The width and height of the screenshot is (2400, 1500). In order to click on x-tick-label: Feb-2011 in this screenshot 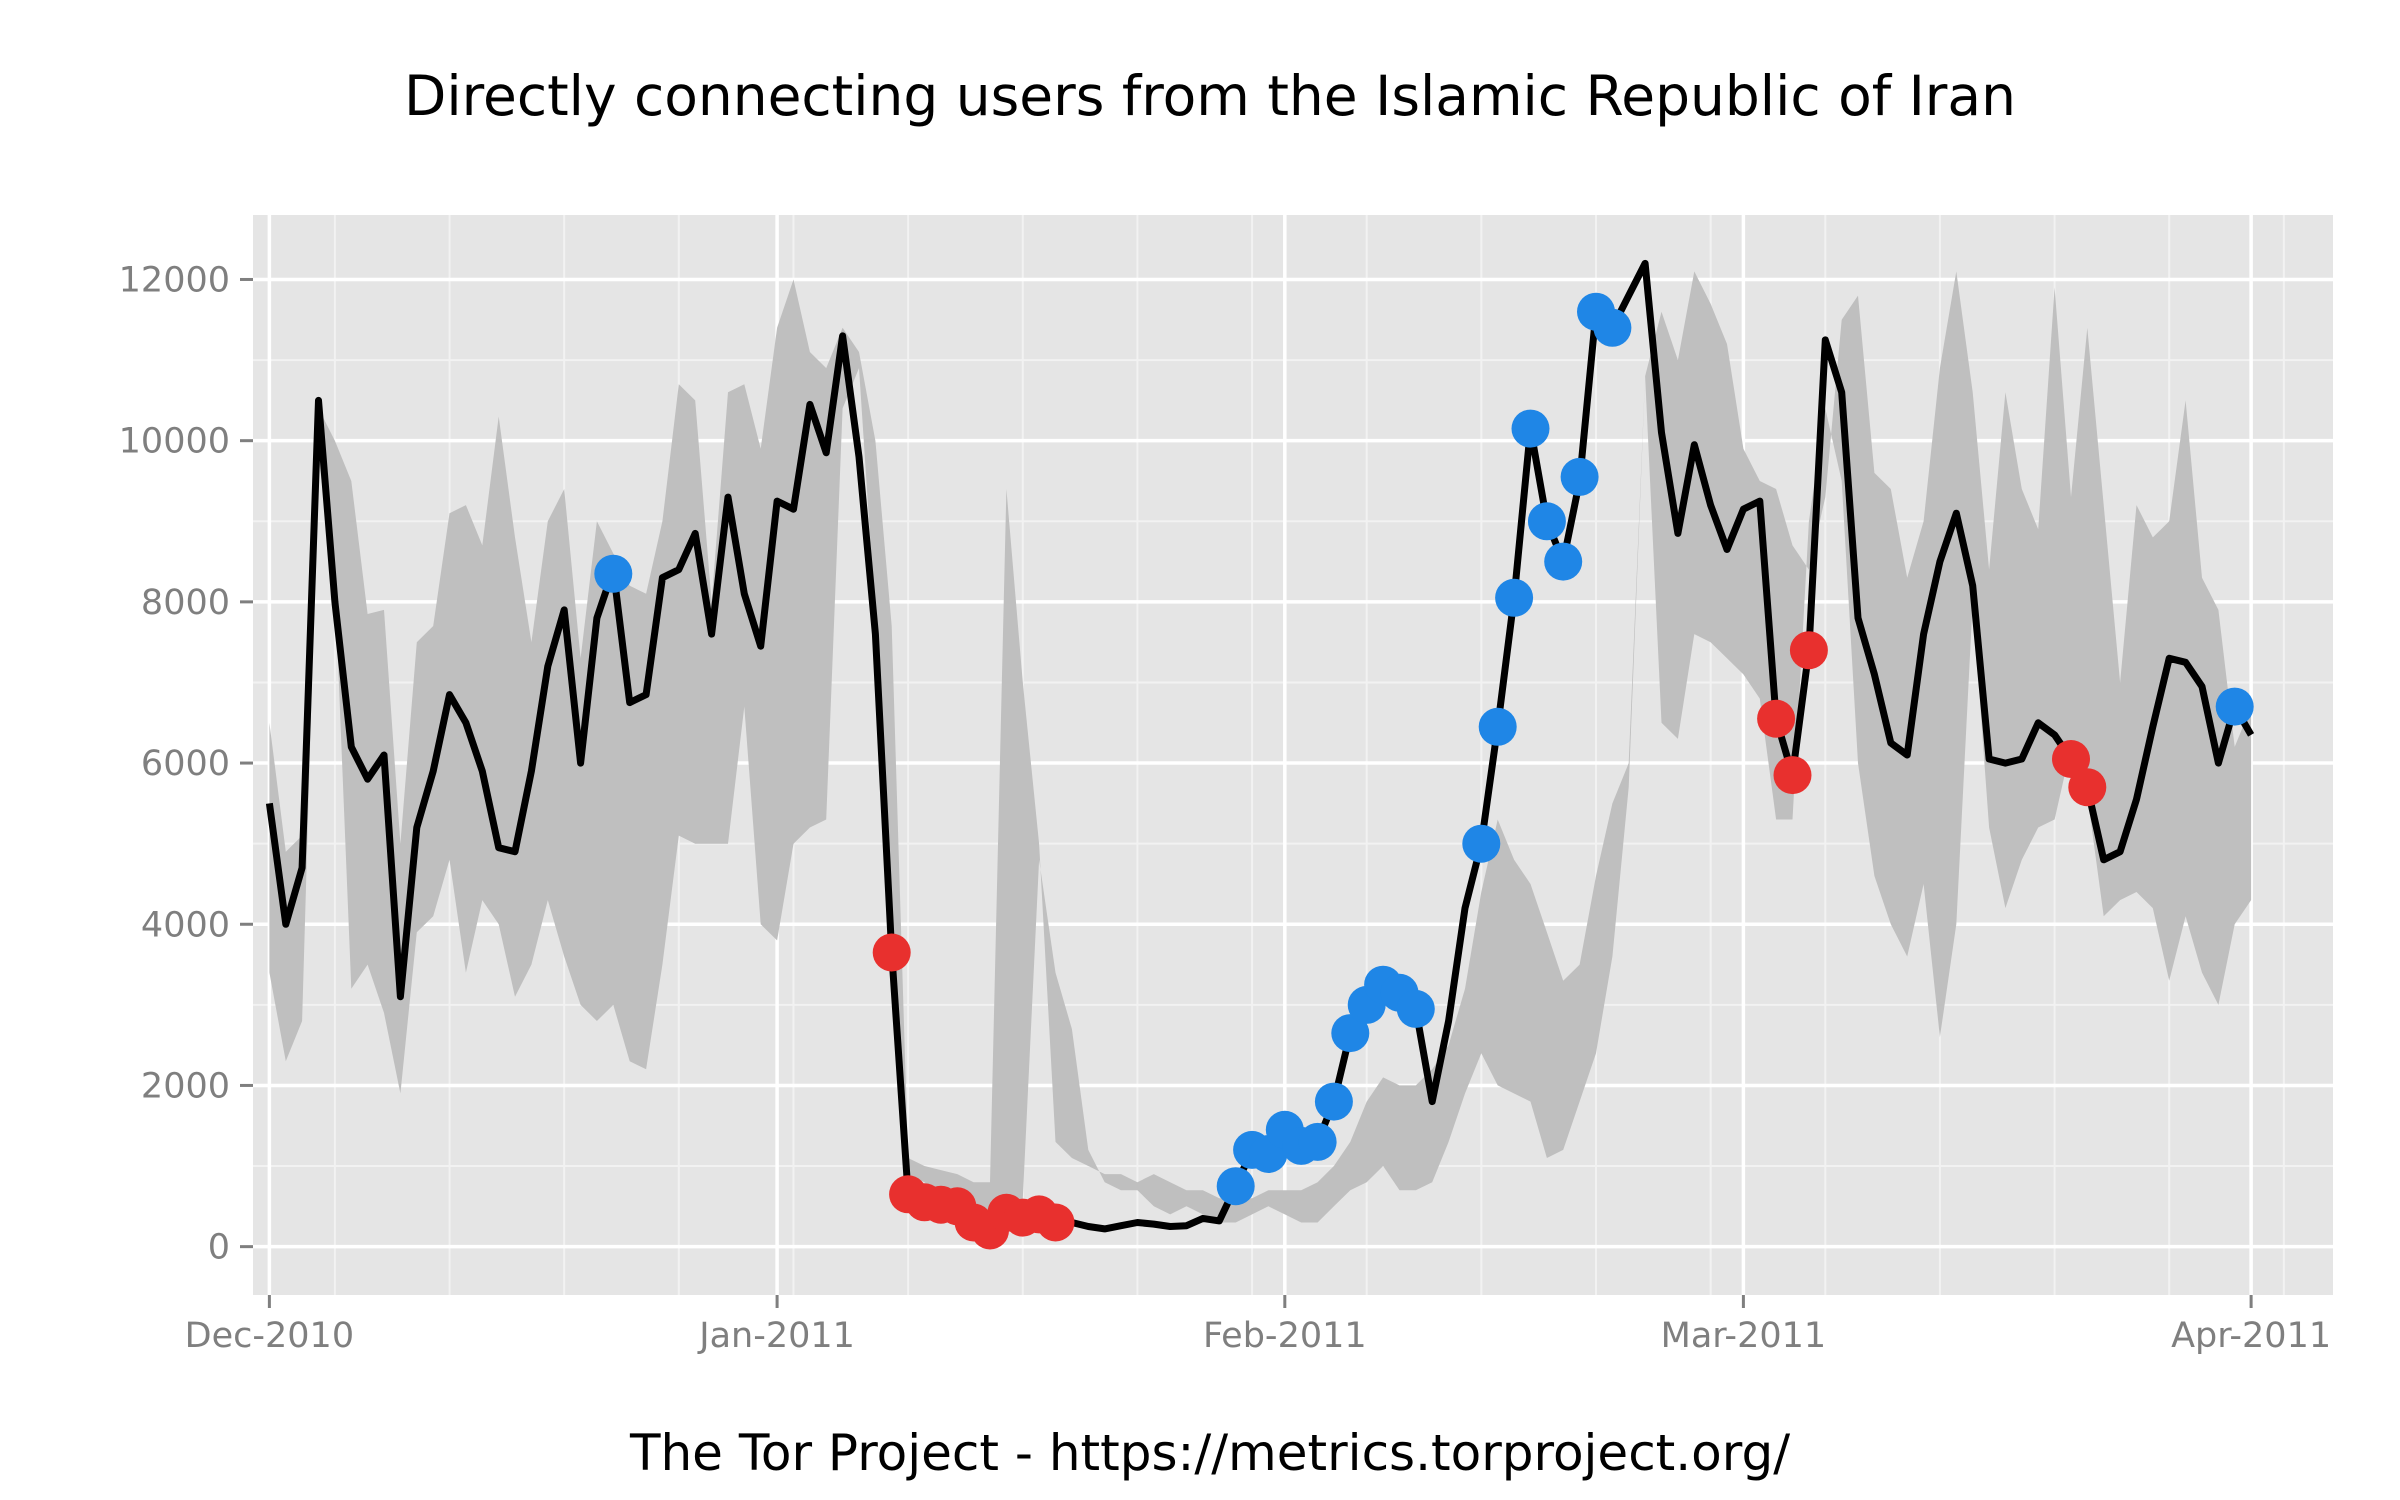, I will do `click(1285, 1336)`.